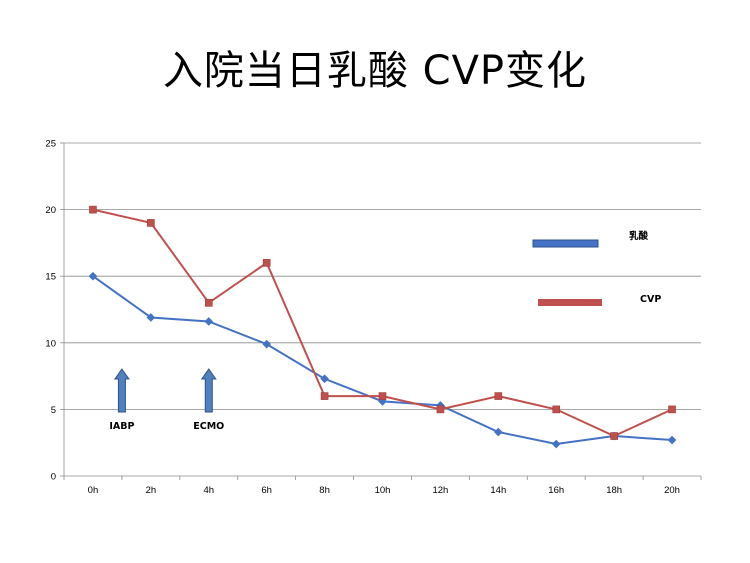 The width and height of the screenshot is (750, 563). I want to click on y-tick-label: 0, so click(53, 477).